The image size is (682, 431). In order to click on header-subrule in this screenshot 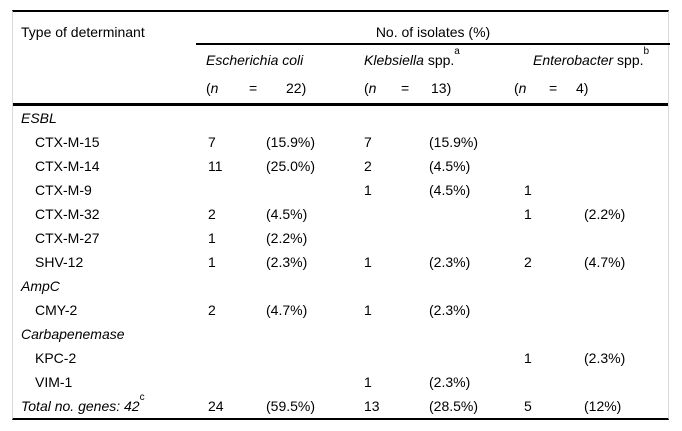, I will do `click(433, 44)`.